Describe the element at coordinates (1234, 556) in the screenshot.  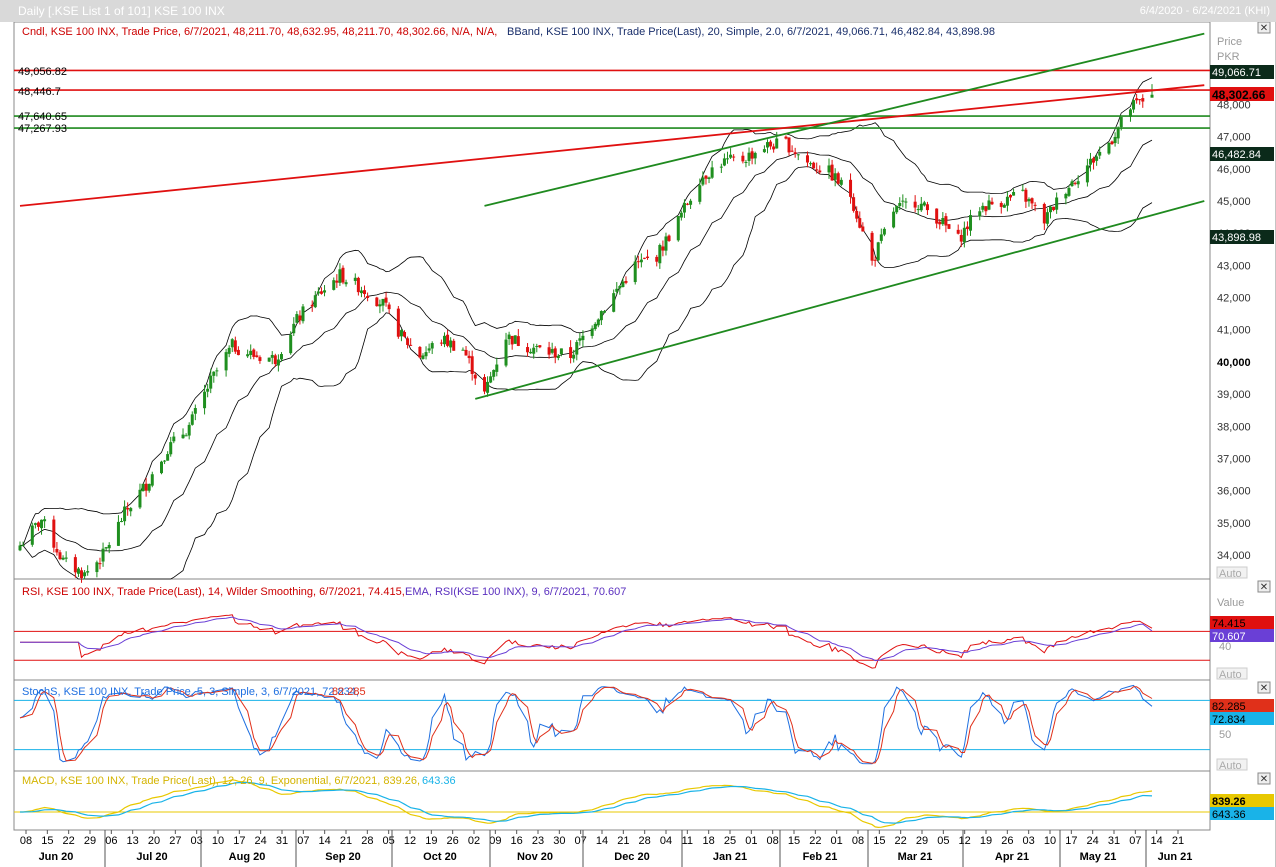
I see `price-tick-label: 34,000` at that location.